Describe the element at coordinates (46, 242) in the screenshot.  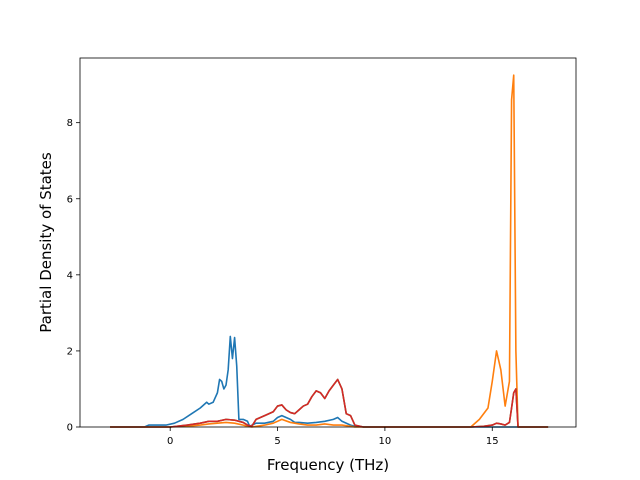
I see `y-axis-label: Partial Density of States` at that location.